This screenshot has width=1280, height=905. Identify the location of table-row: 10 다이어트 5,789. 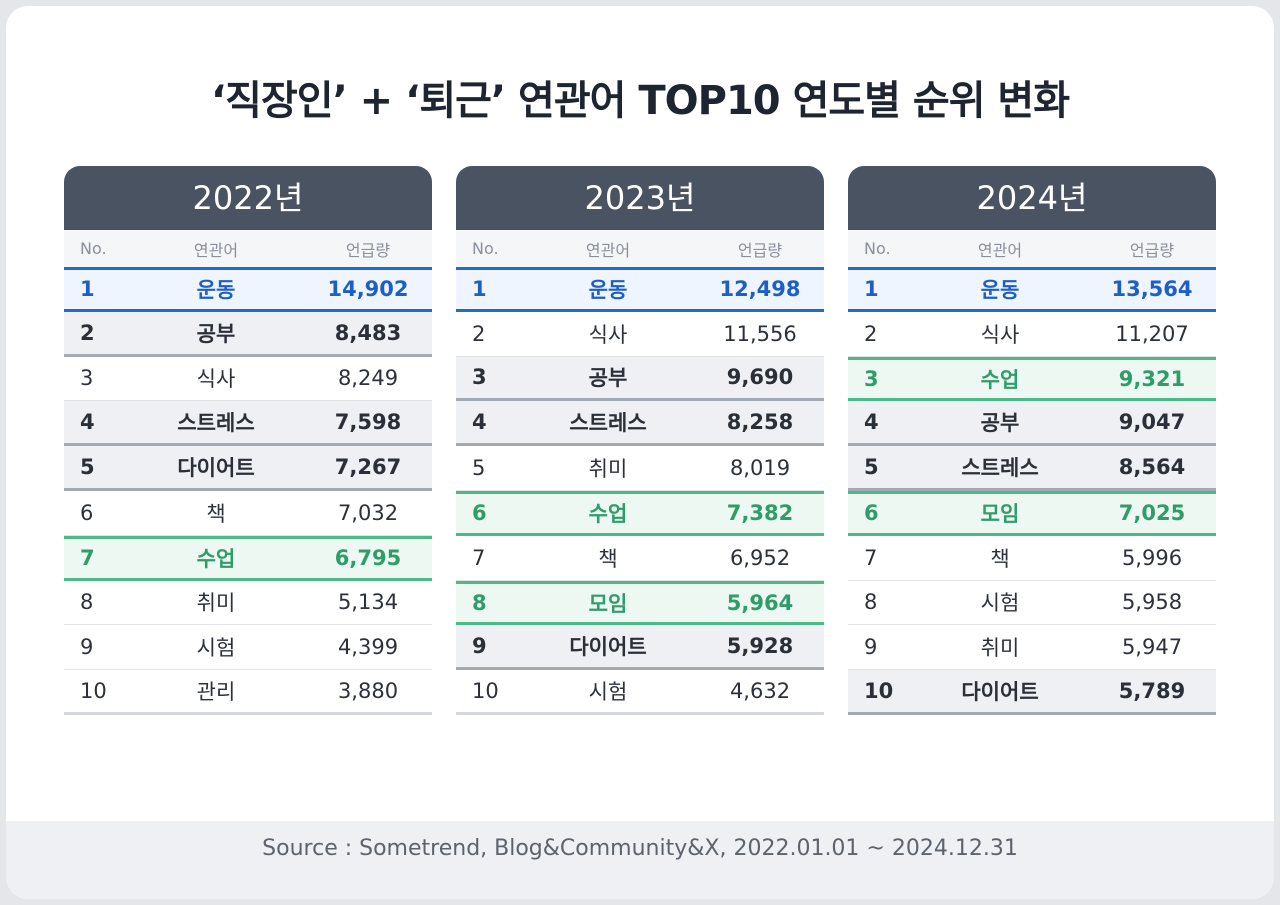
(1032, 692).